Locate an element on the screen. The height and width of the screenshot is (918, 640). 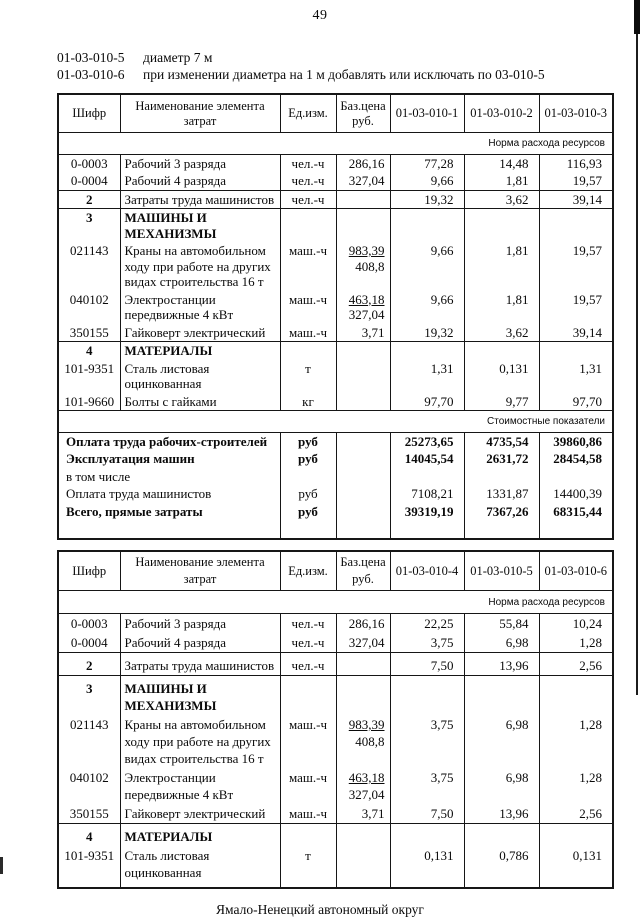
row-name: Рабочий 4 разряда is located at coordinates (199, 643).